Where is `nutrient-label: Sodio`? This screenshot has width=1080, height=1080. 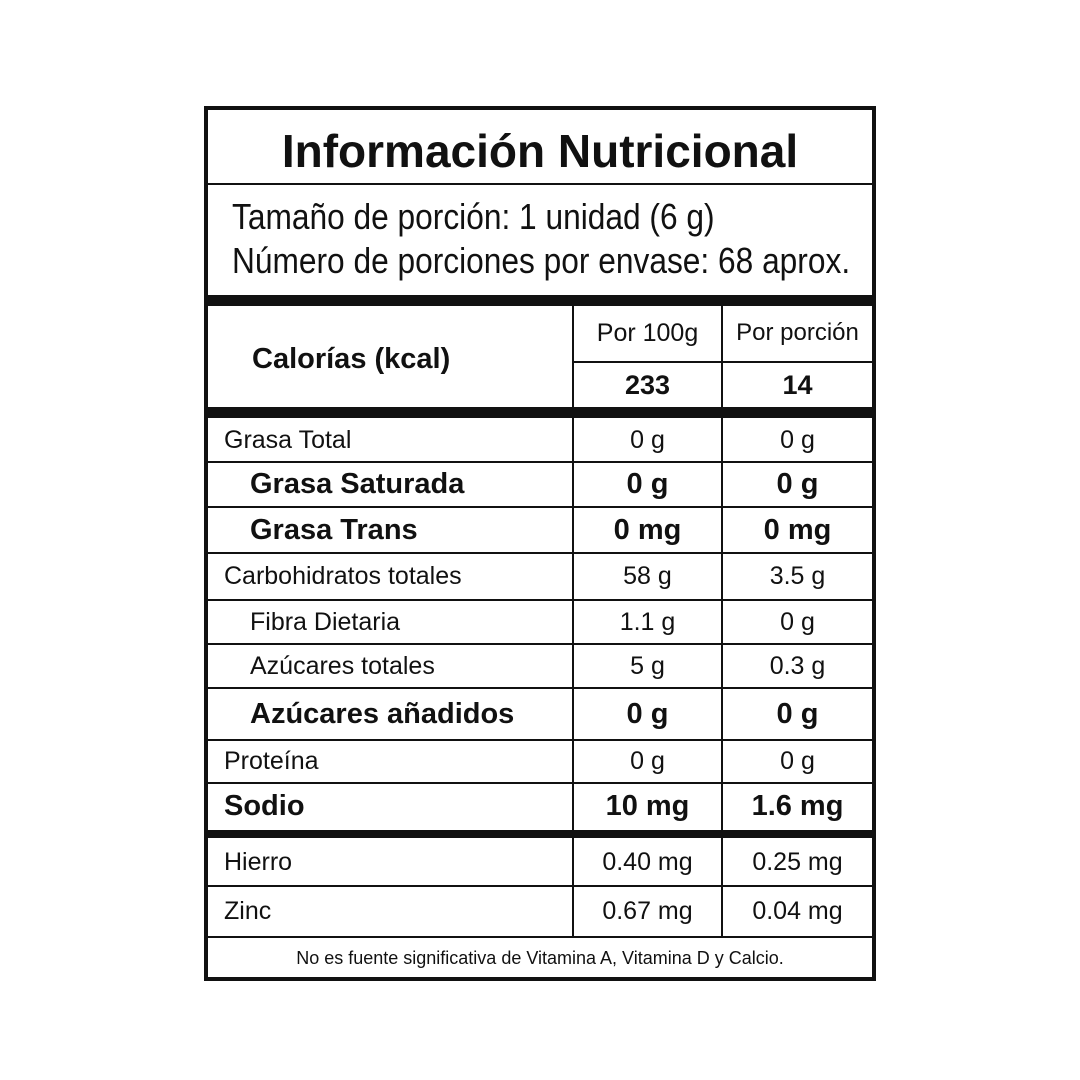 nutrient-label: Sodio is located at coordinates (264, 806).